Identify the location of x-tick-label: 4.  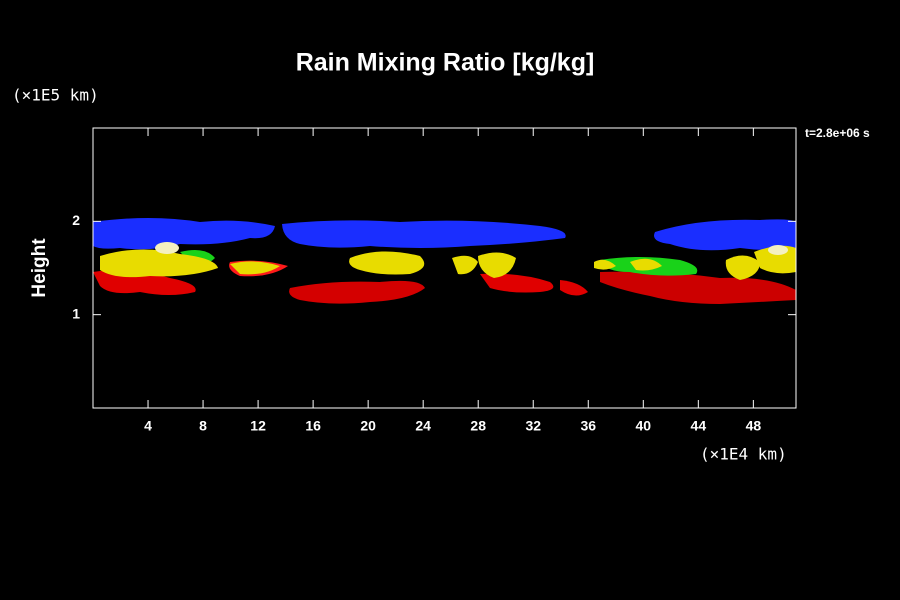
(148, 426).